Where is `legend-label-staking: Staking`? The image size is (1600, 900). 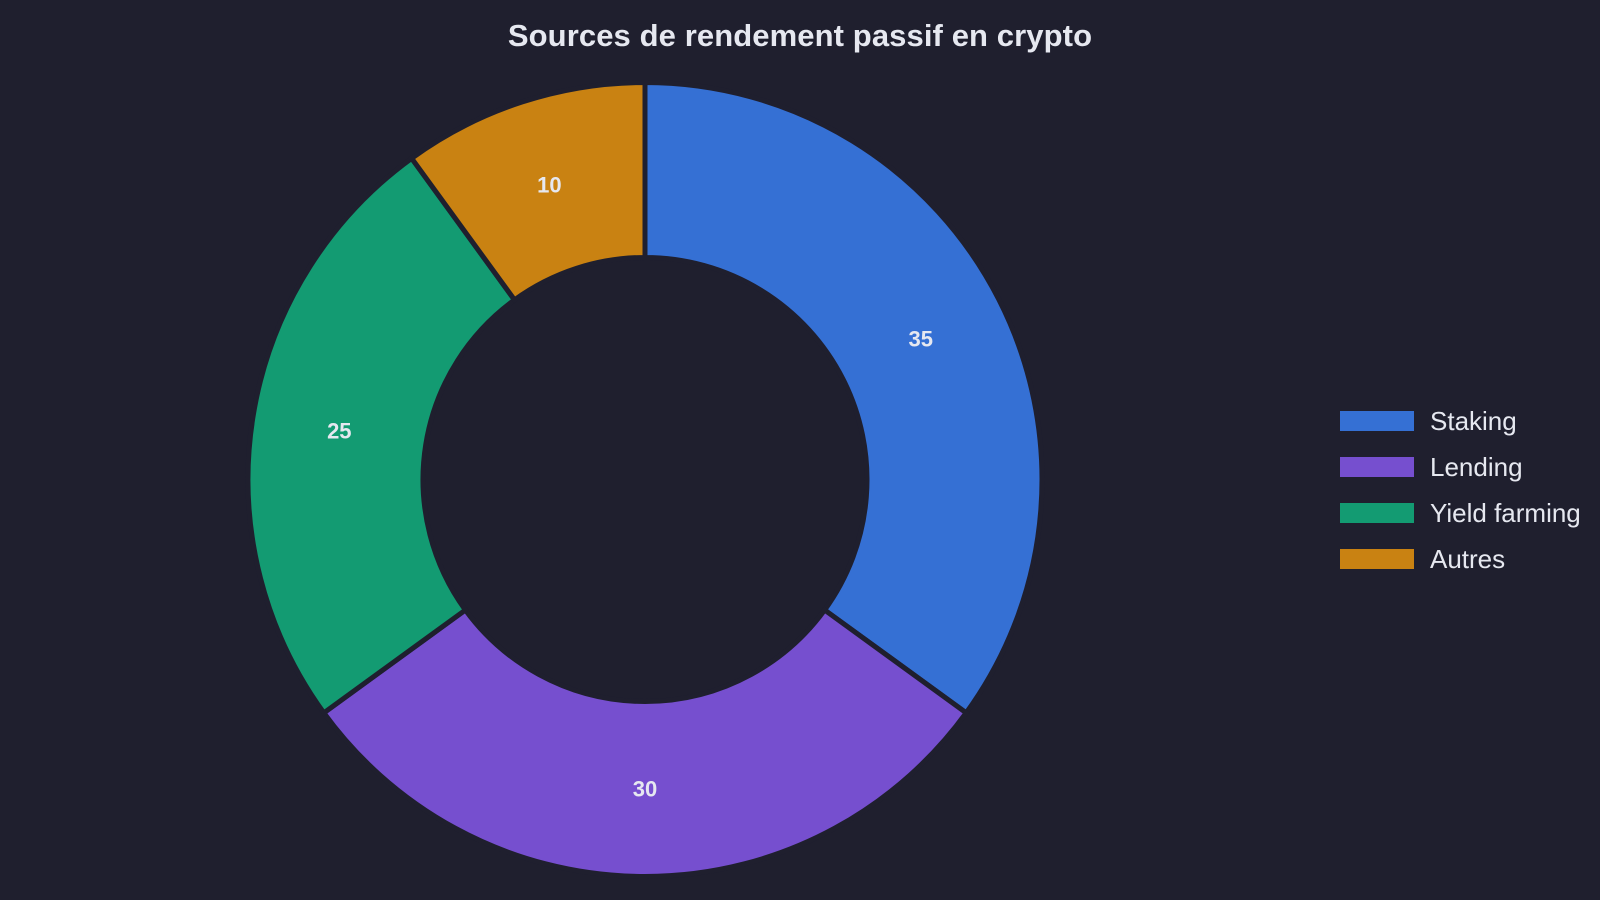
legend-label-staking: Staking is located at coordinates (1473, 420).